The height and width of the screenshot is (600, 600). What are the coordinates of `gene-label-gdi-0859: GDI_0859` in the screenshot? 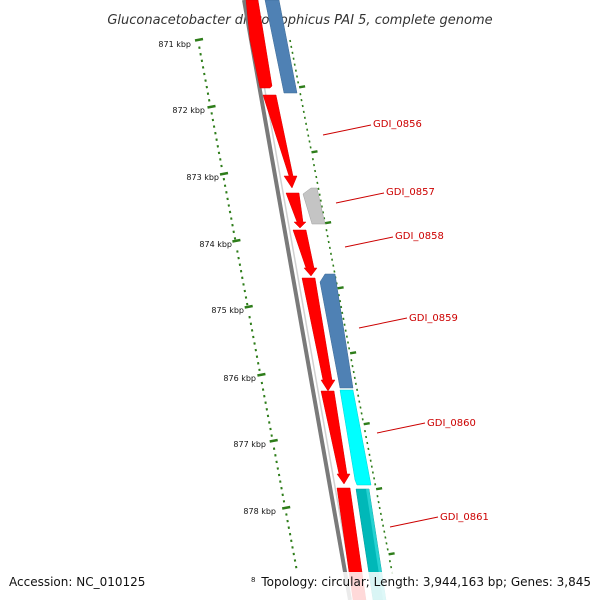 It's located at (433, 318).